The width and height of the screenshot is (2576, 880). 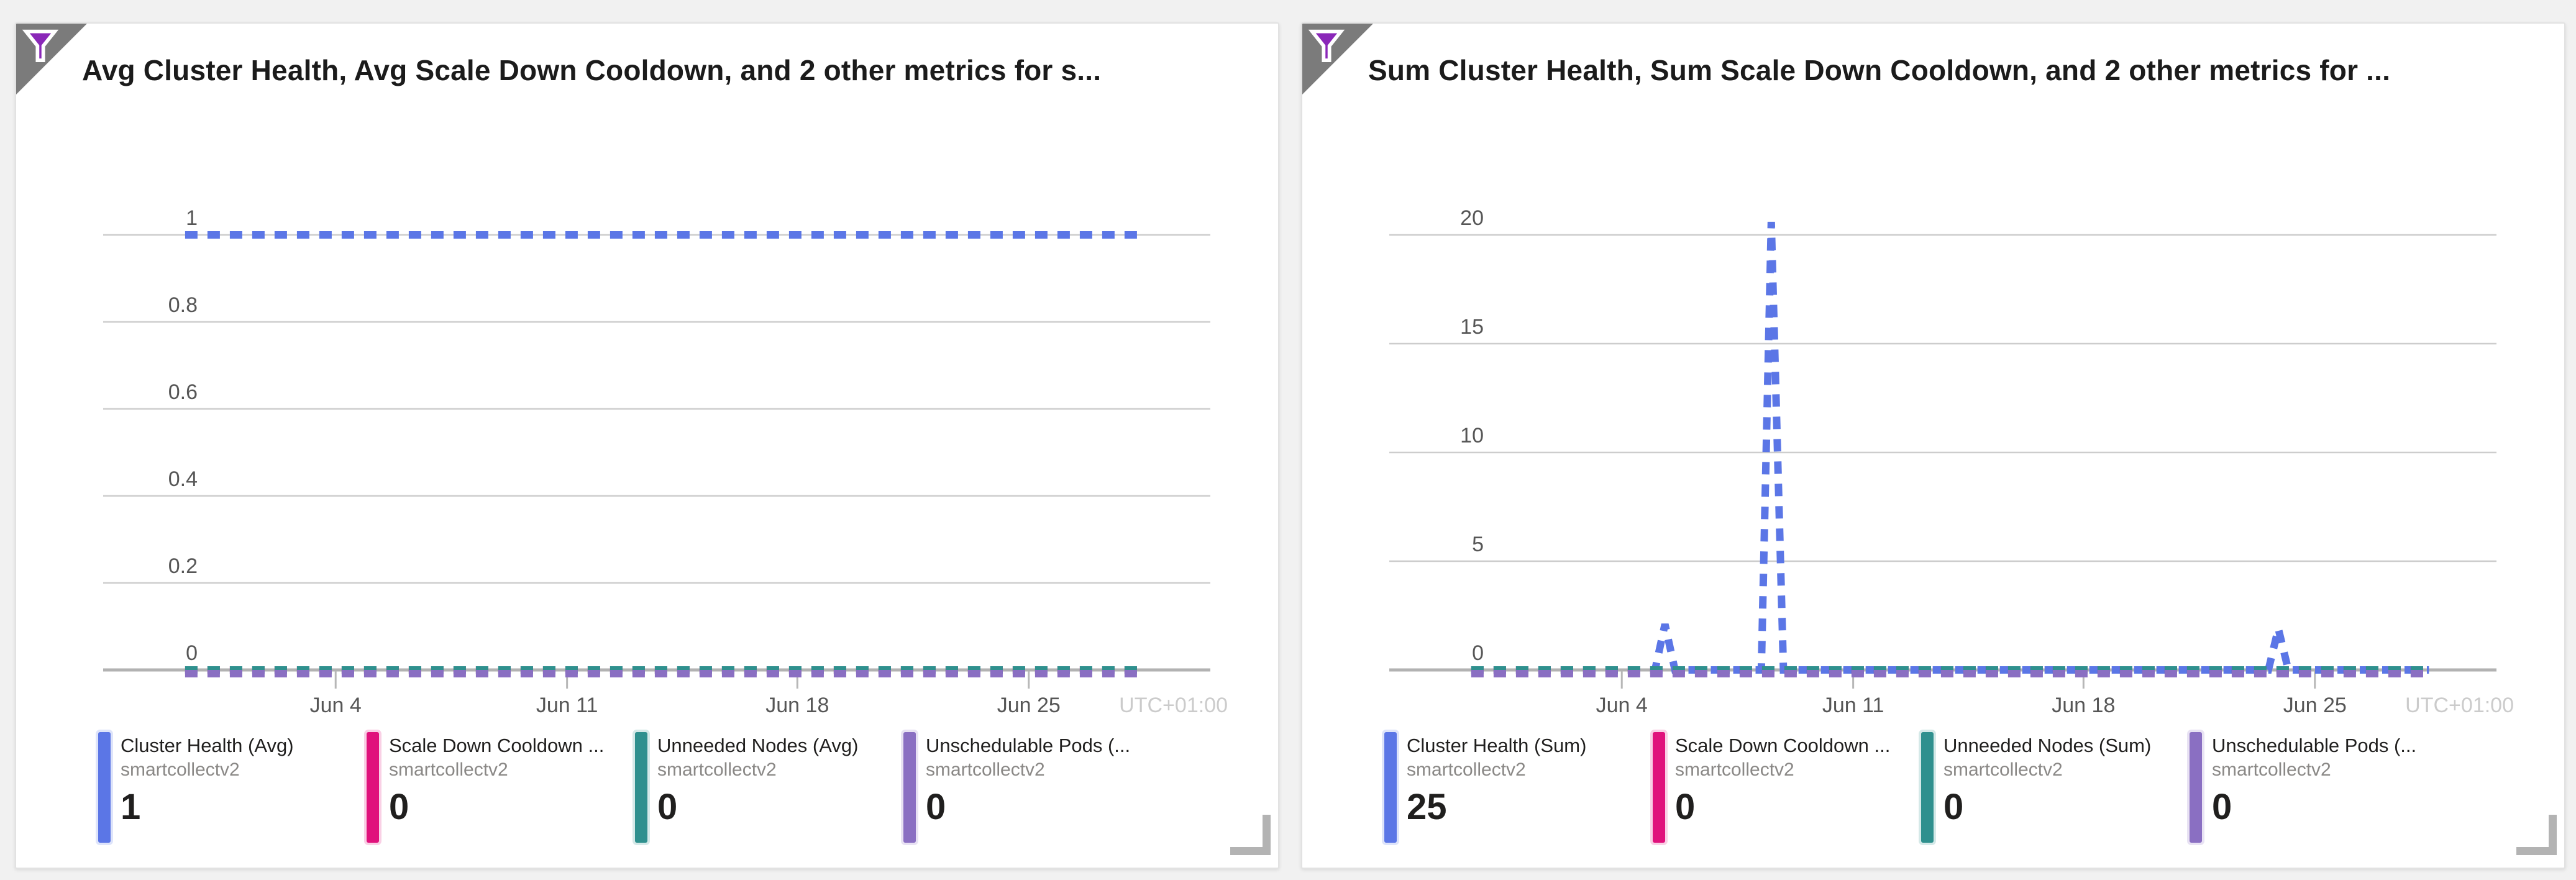 What do you see at coordinates (207, 788) in the screenshot?
I see `legend-text-block: Cluster Health (Avg) smartcollectv2 1` at bounding box center [207, 788].